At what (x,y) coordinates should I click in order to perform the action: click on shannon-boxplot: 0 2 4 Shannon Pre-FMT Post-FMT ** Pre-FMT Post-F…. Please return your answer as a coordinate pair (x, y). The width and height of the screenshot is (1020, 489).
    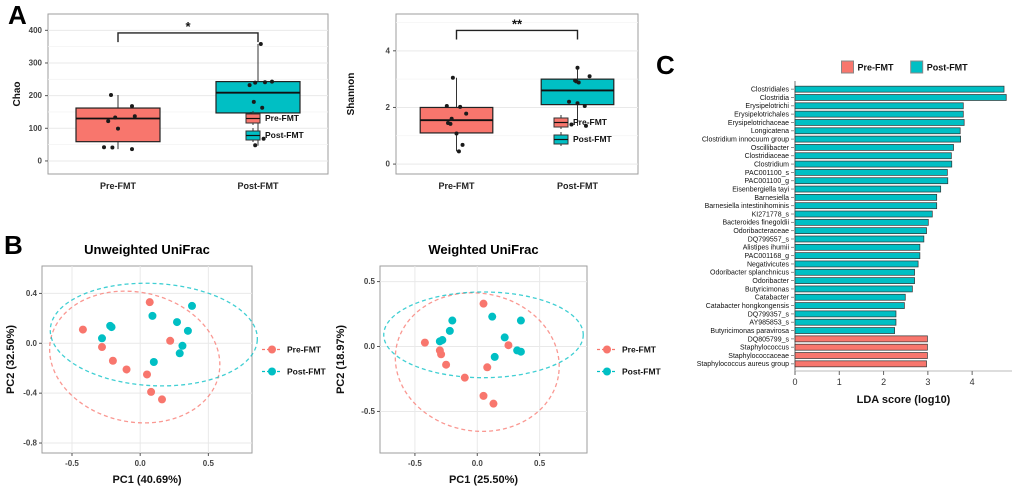
    Looking at the image, I should click on (492, 102).